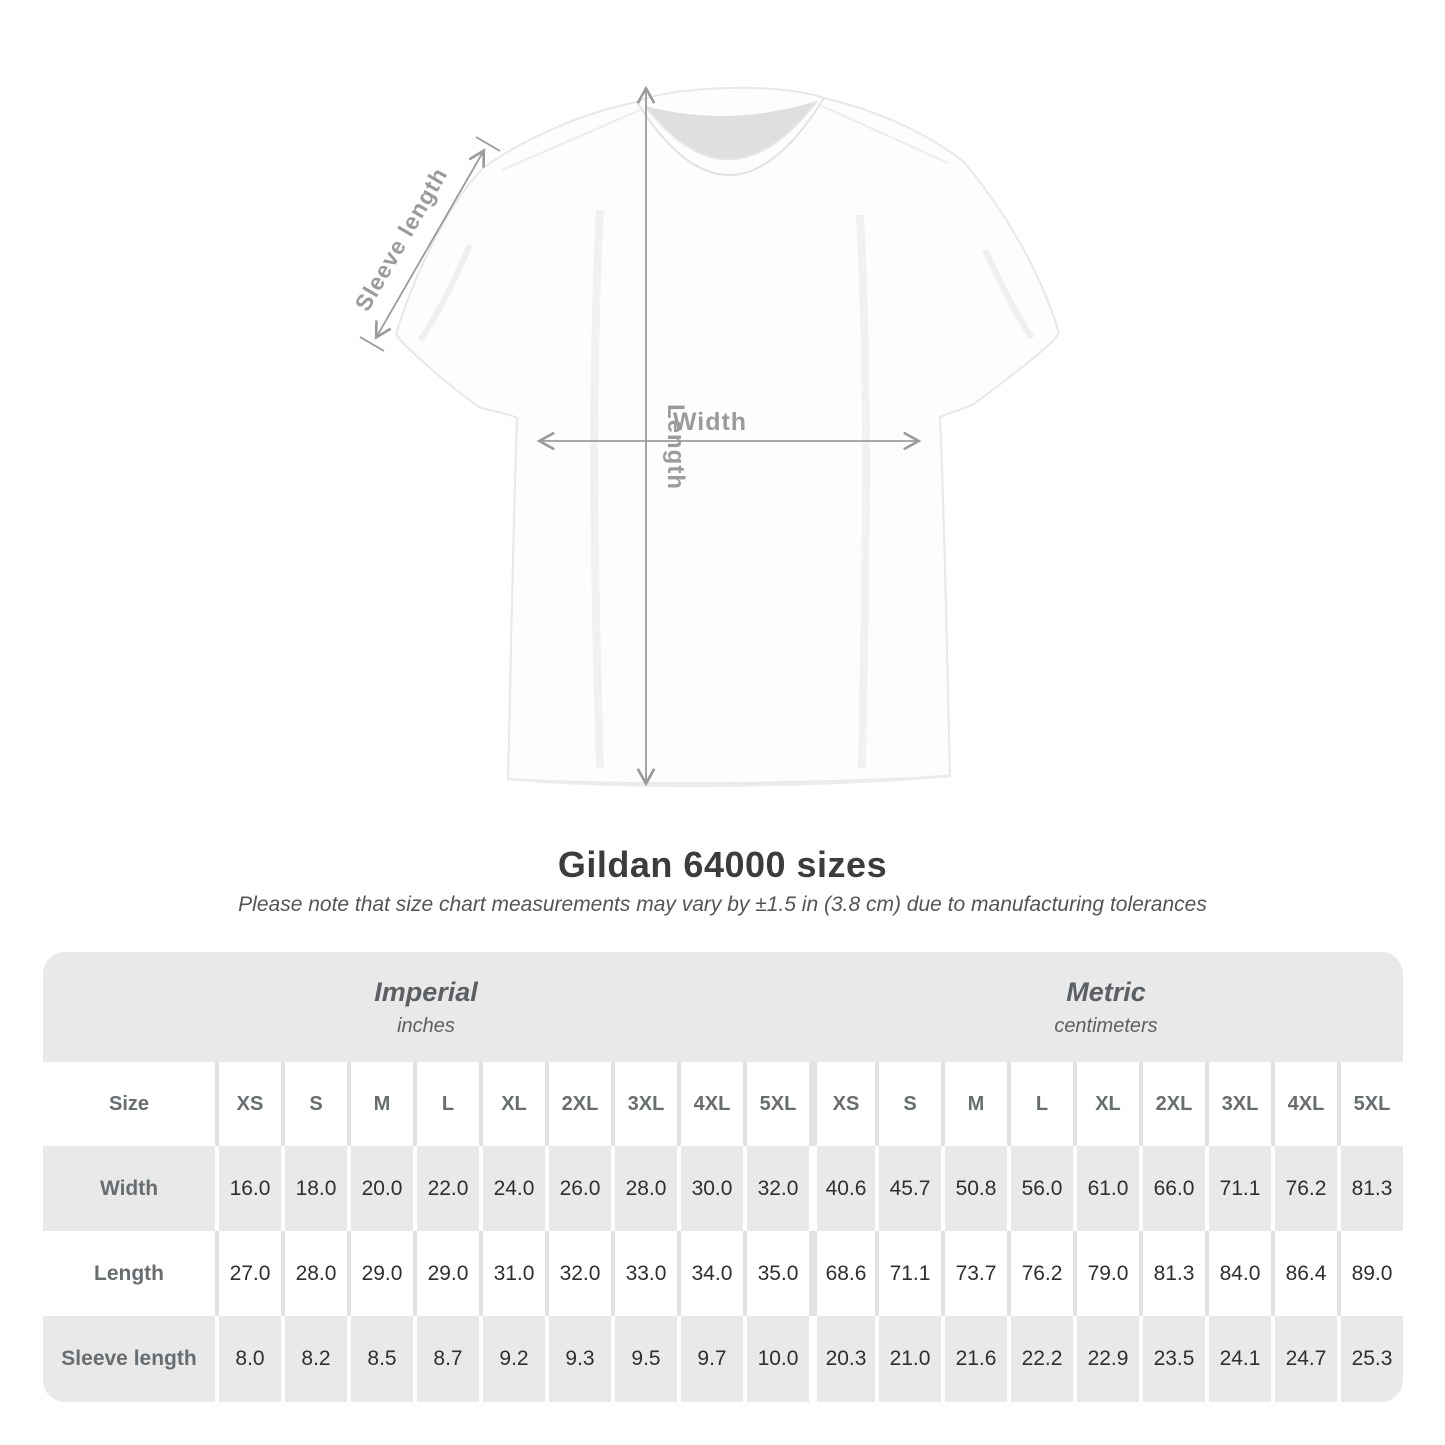 This screenshot has height=1445, width=1445. Describe the element at coordinates (248, 1104) in the screenshot. I see `size-header-imperial-xs: XS` at that location.